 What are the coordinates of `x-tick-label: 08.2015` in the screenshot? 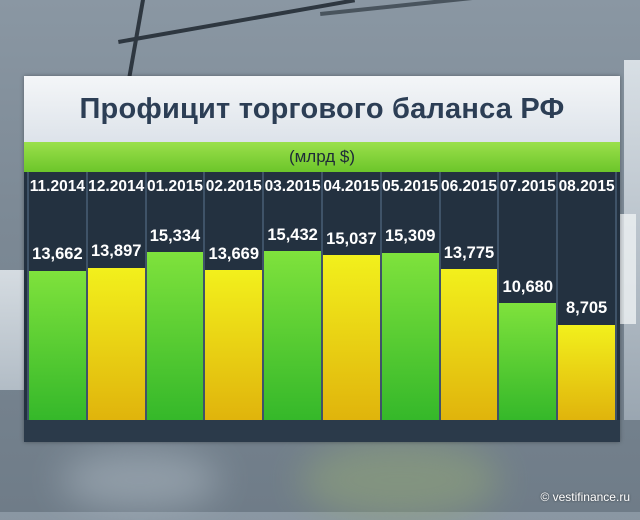 It's located at (586, 186).